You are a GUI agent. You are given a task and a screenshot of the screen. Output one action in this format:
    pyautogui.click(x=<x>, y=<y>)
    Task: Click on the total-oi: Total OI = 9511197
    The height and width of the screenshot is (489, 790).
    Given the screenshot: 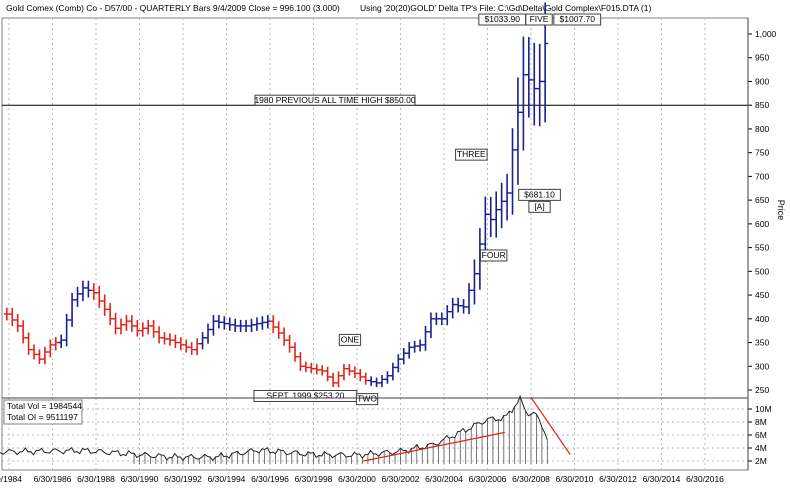 What is the action you would take?
    pyautogui.click(x=42, y=417)
    